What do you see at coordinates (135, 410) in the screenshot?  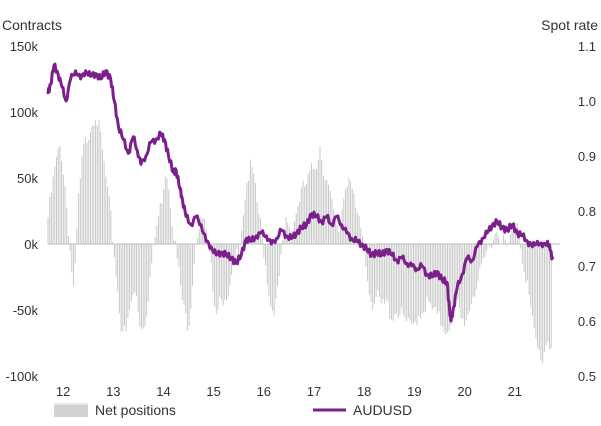 I see `legend-label-net-positions: Net positions` at bounding box center [135, 410].